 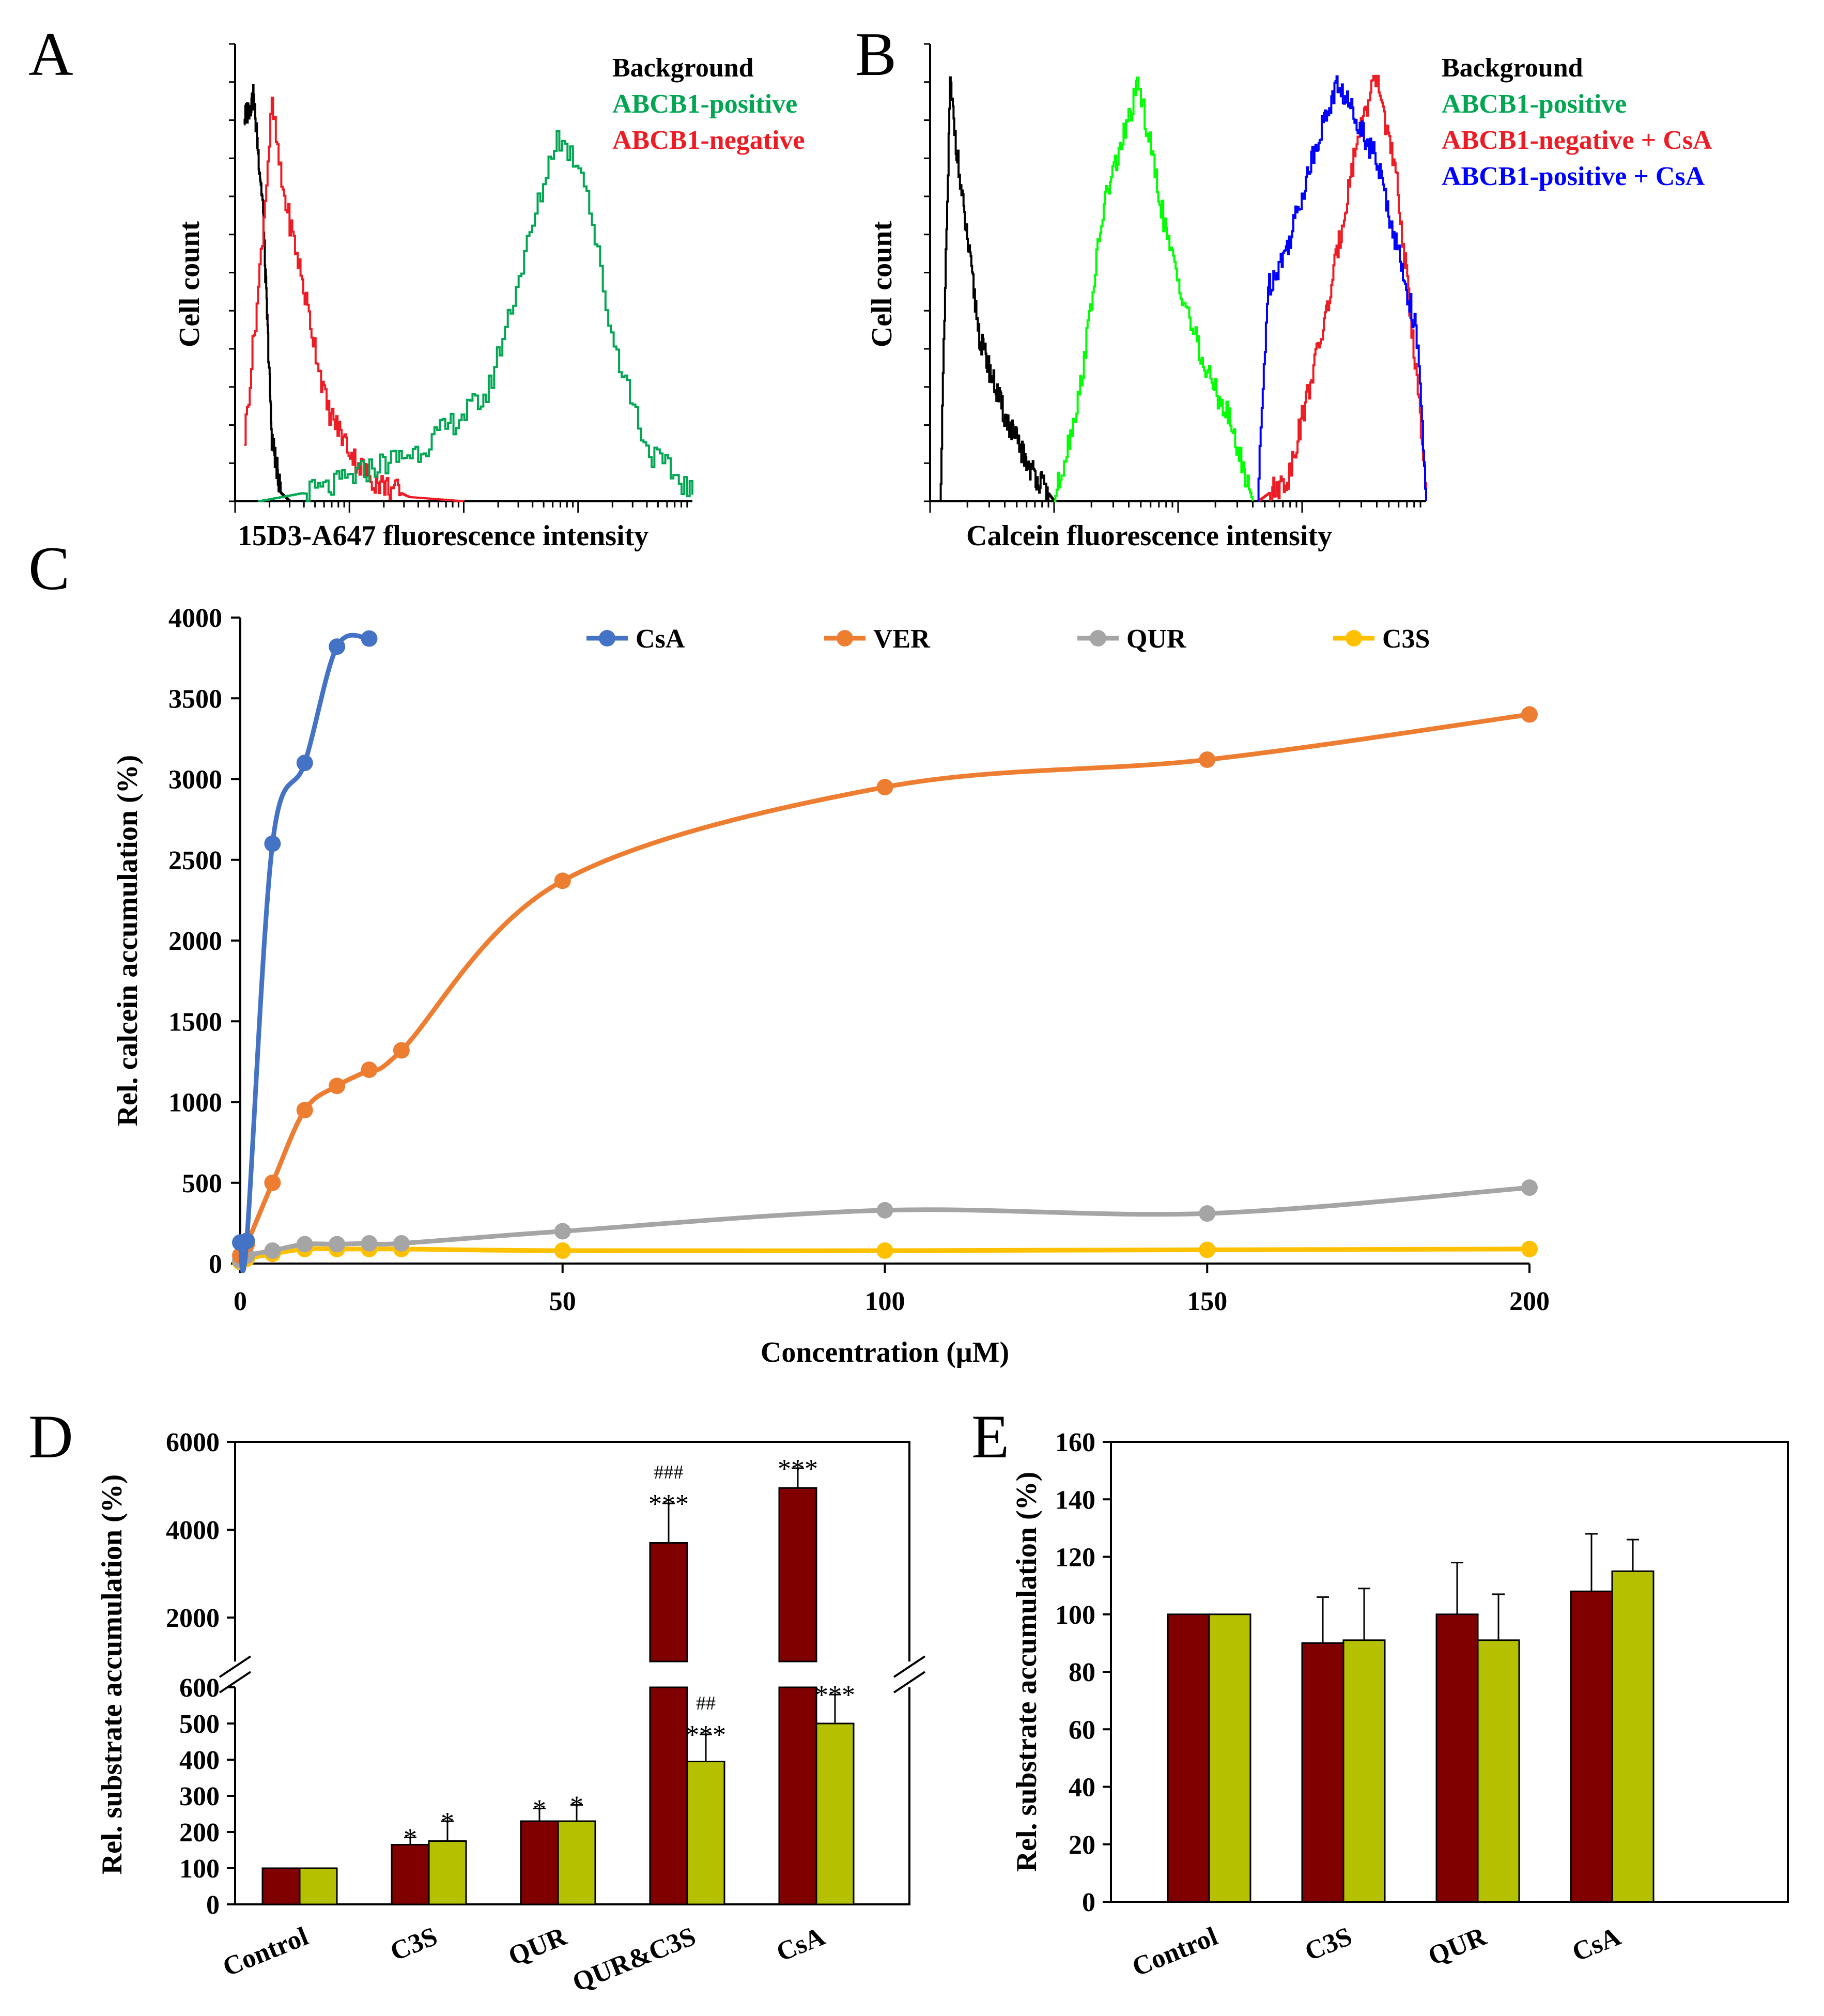 I want to click on bar-control-series2, so click(x=318, y=1886).